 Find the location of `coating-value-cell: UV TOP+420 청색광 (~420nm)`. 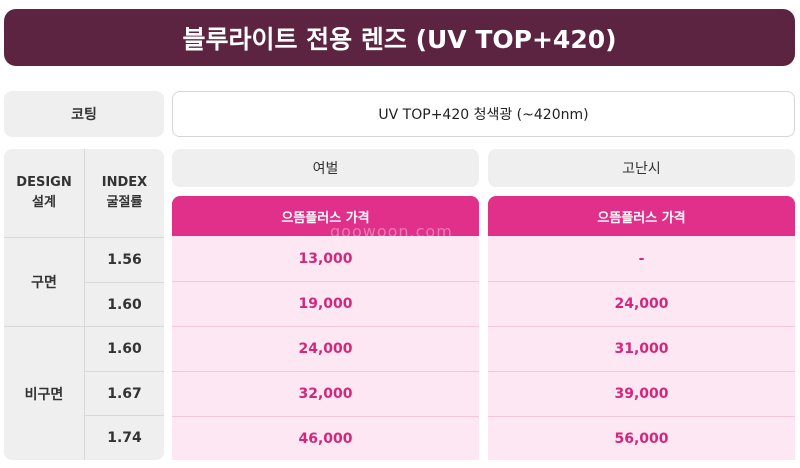

coating-value-cell: UV TOP+420 청색광 (~420nm) is located at coordinates (483, 114).